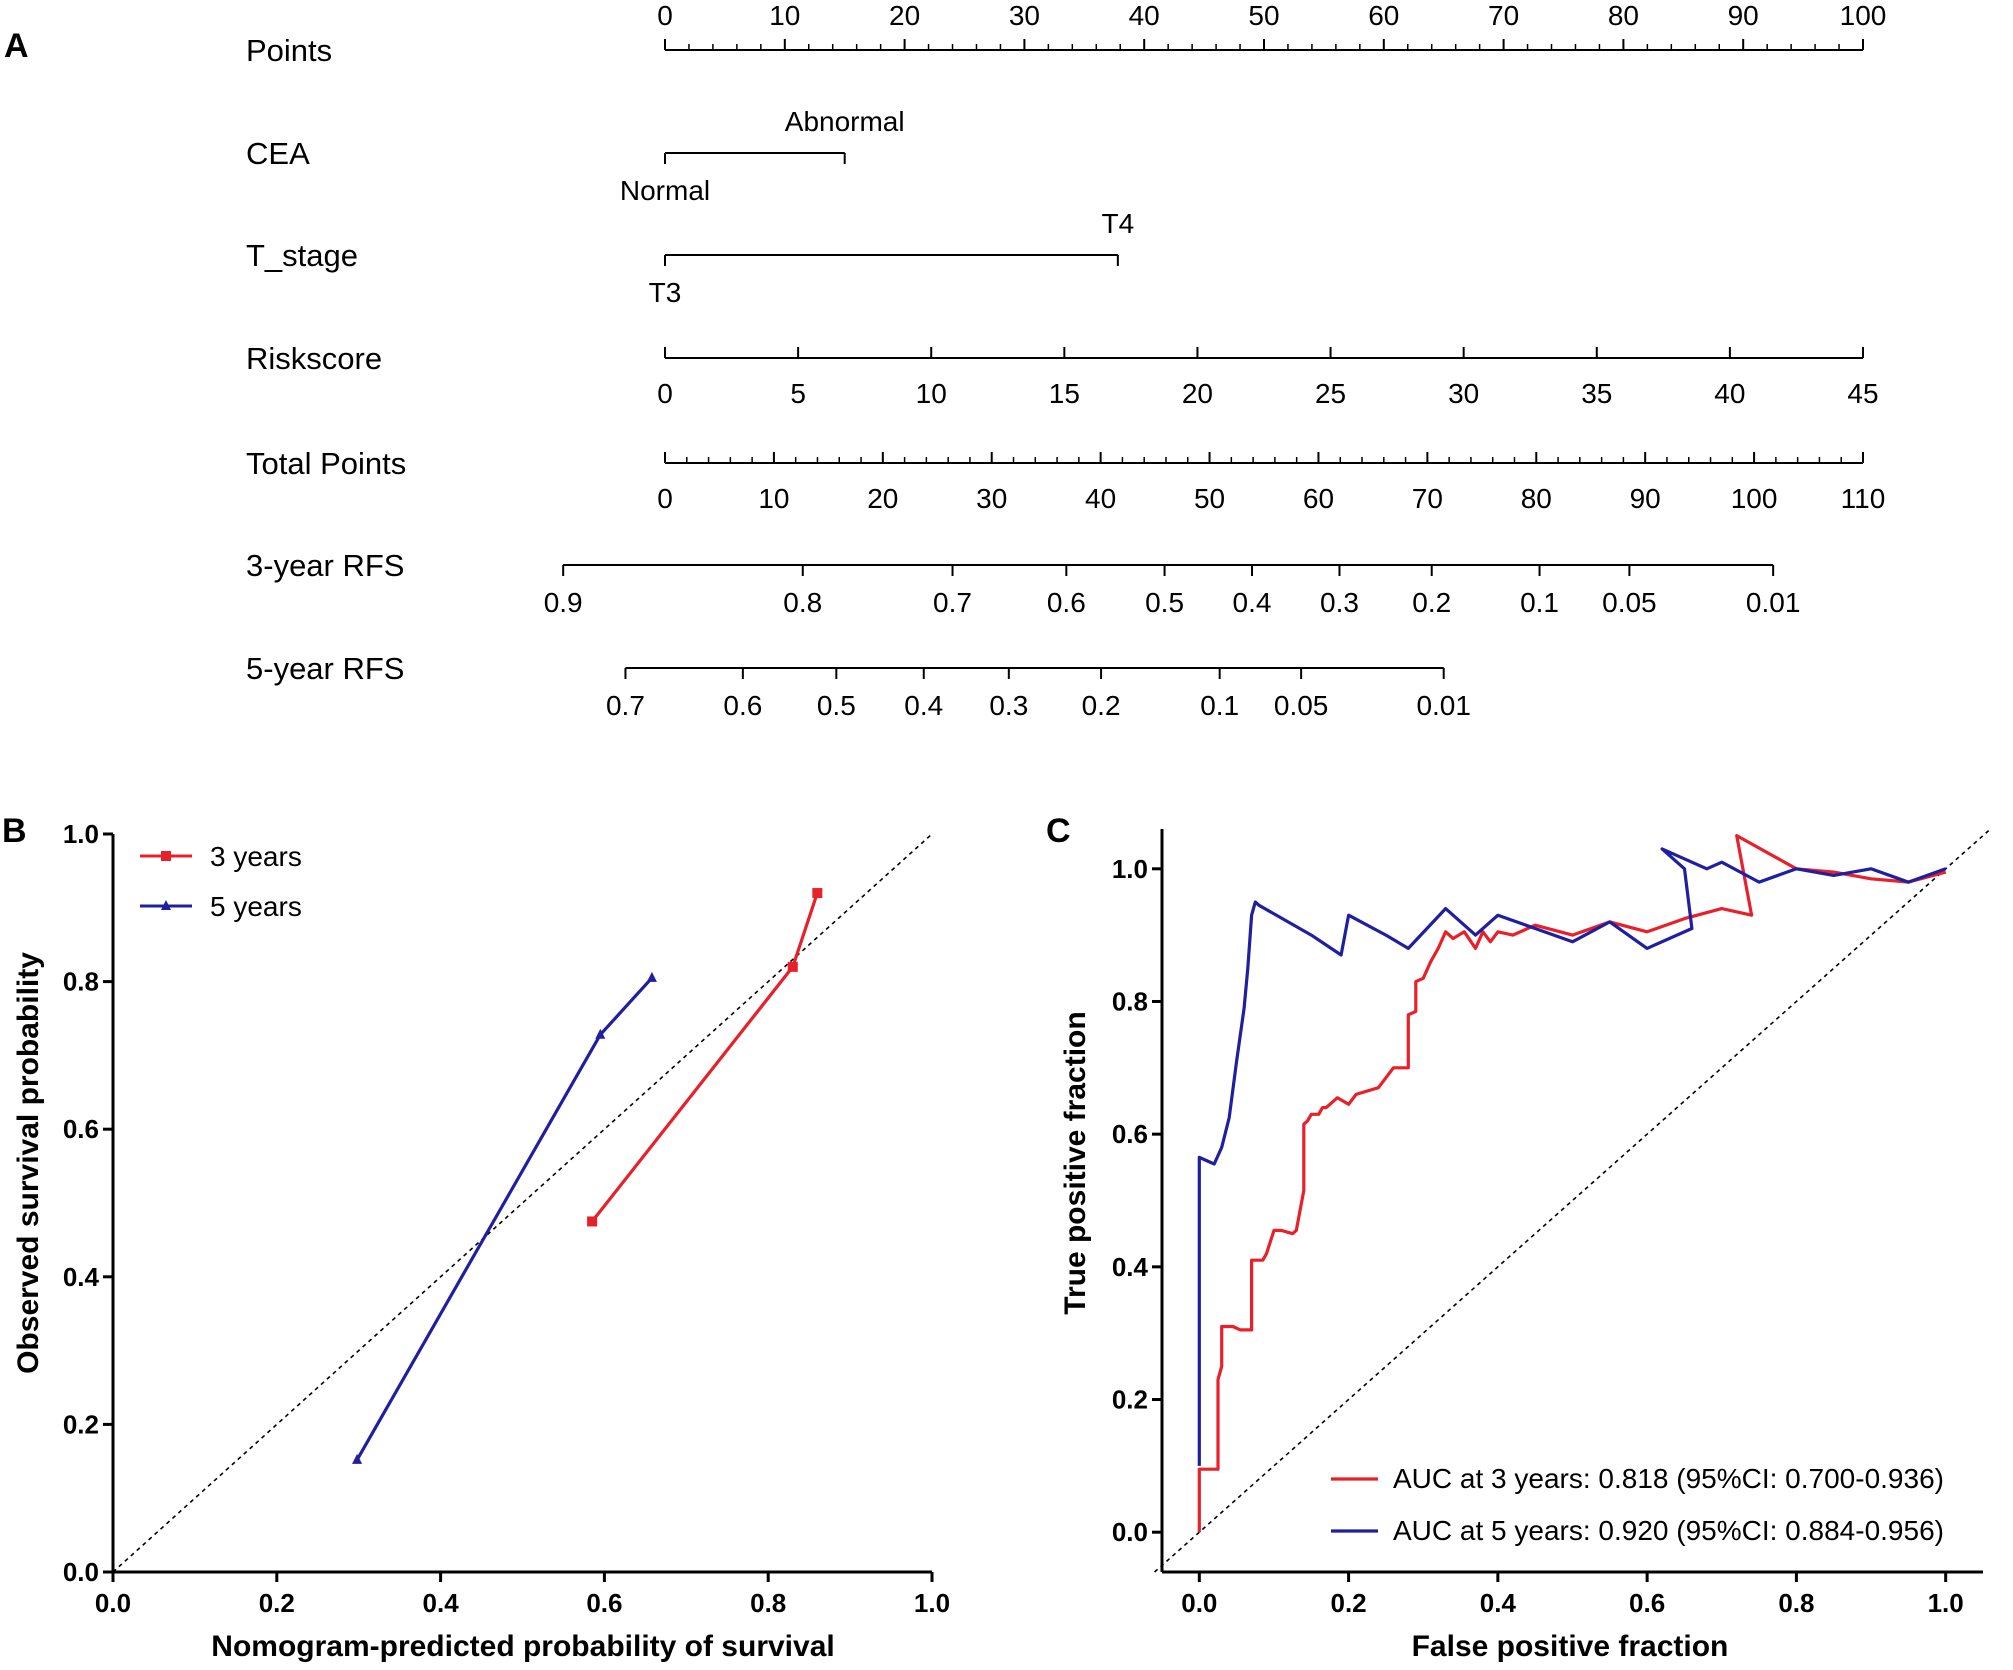 The image size is (2013, 1670). What do you see at coordinates (277, 1603) in the screenshot?
I see `calib-x-tick-label: 0.2` at bounding box center [277, 1603].